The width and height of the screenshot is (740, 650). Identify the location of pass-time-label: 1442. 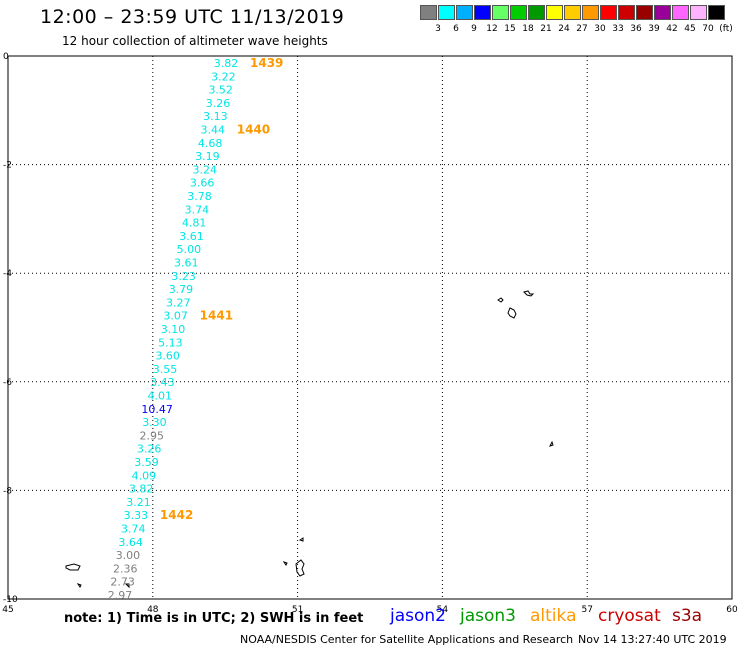
(176, 515).